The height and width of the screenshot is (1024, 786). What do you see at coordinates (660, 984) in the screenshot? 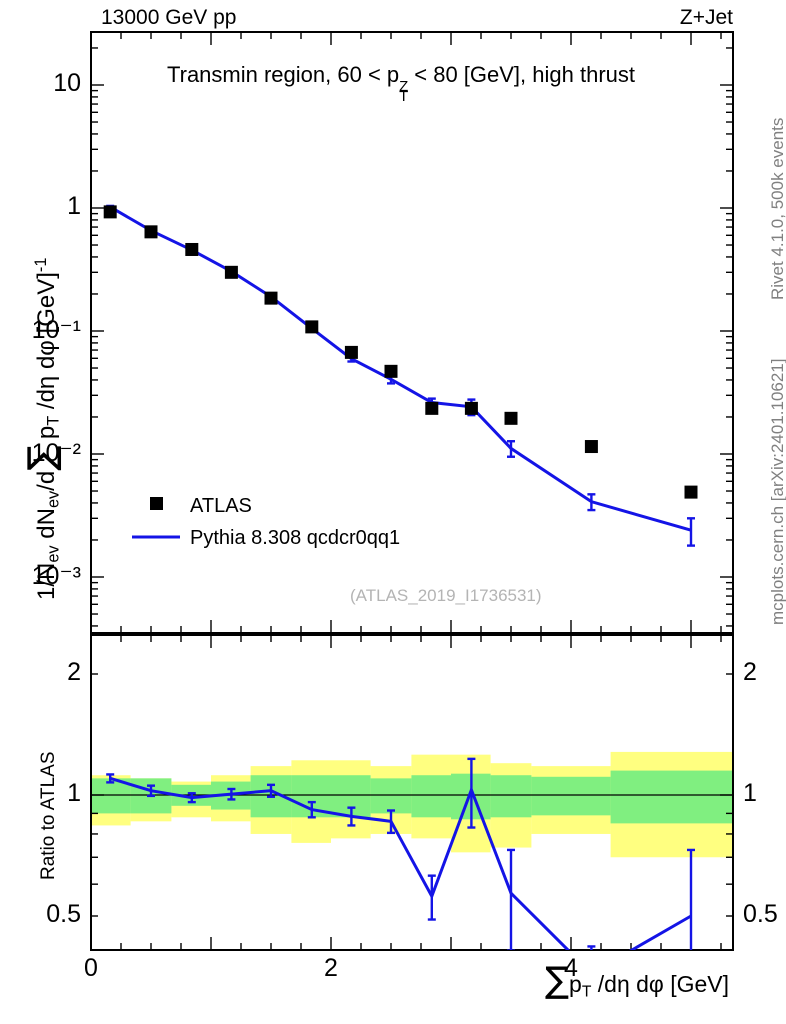
I see `xlabel-tail: /dη dφ [GeV]` at bounding box center [660, 984].